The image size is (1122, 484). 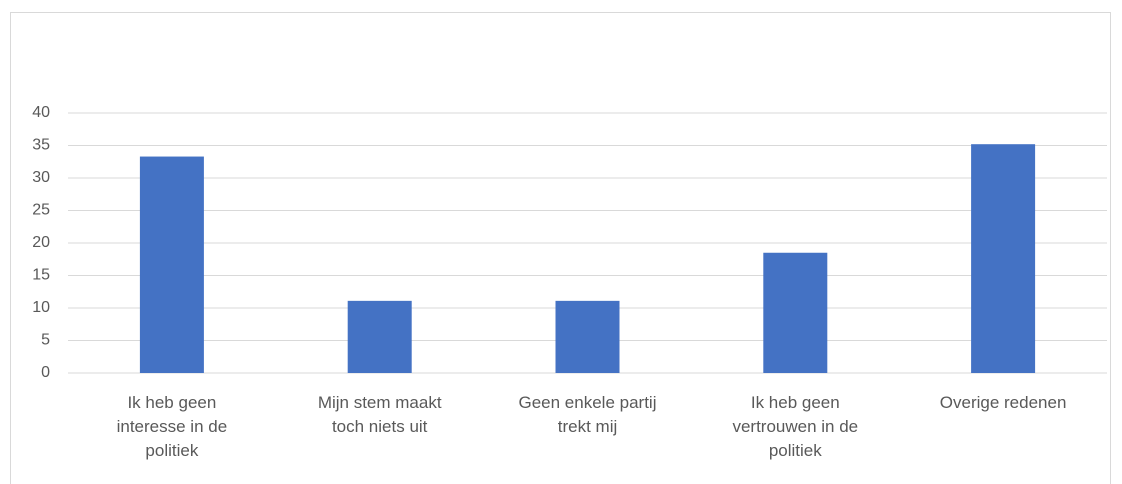 What do you see at coordinates (45, 340) in the screenshot?
I see `y-tick-label: 5` at bounding box center [45, 340].